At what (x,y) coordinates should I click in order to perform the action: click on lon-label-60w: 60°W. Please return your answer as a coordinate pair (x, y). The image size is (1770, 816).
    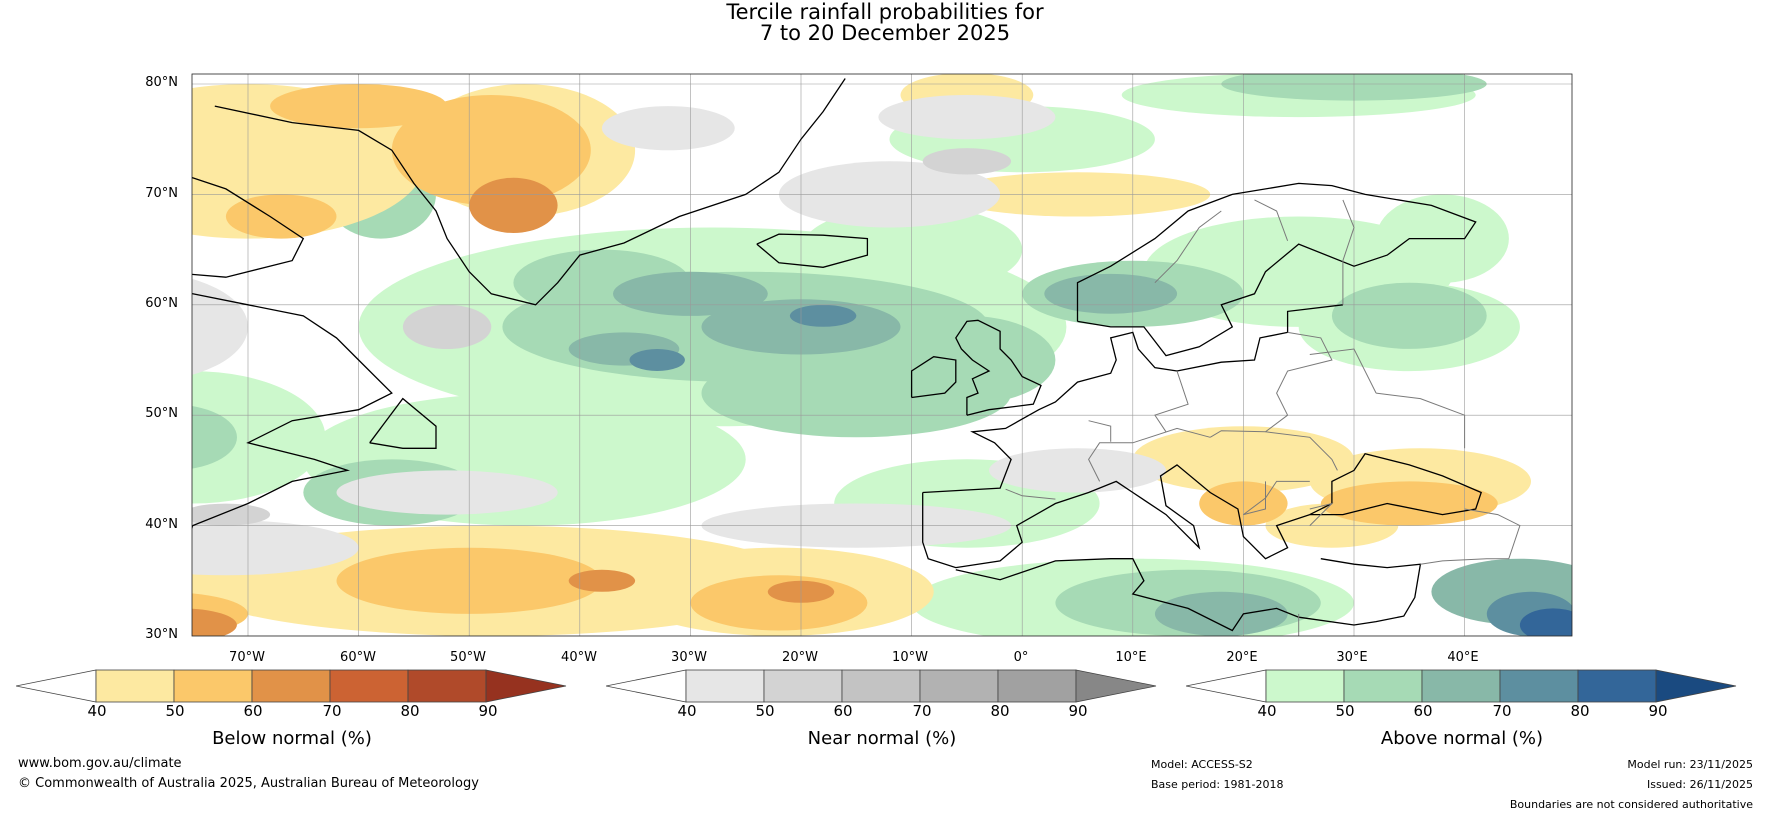
    Looking at the image, I should click on (358, 657).